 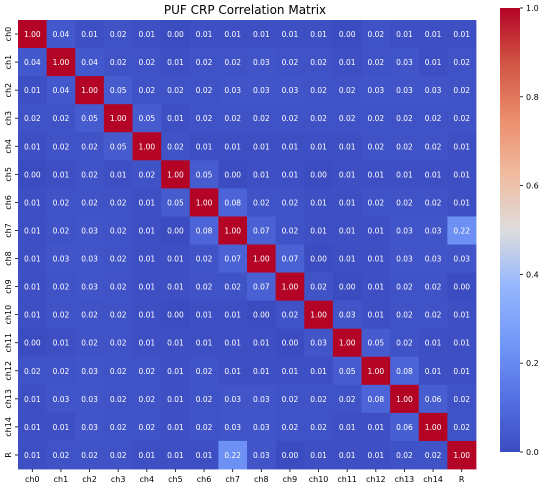 What do you see at coordinates (232, 118) in the screenshot?
I see `cell-value-3-7: 0.02` at bounding box center [232, 118].